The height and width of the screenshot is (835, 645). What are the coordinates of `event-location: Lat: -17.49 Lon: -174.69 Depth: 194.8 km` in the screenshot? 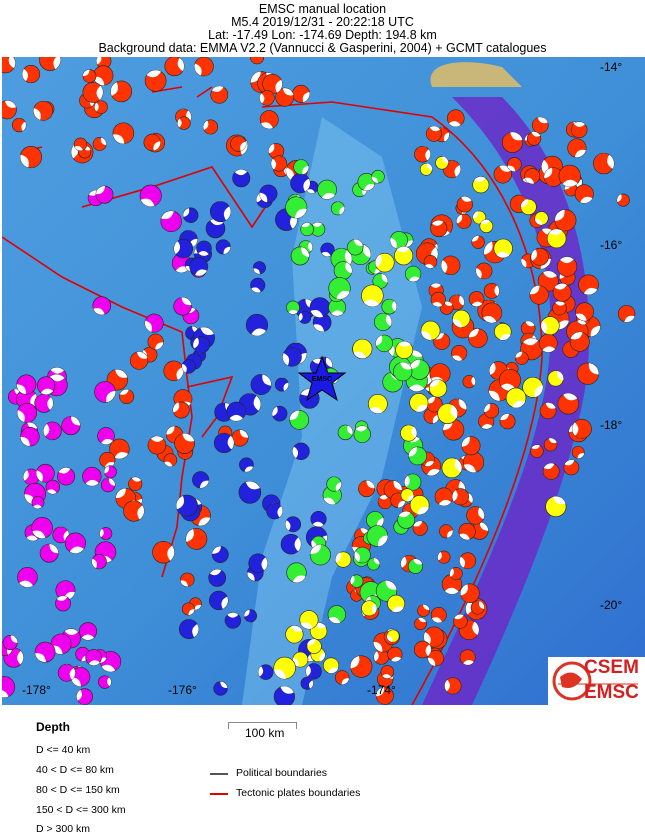 It's located at (322, 35).